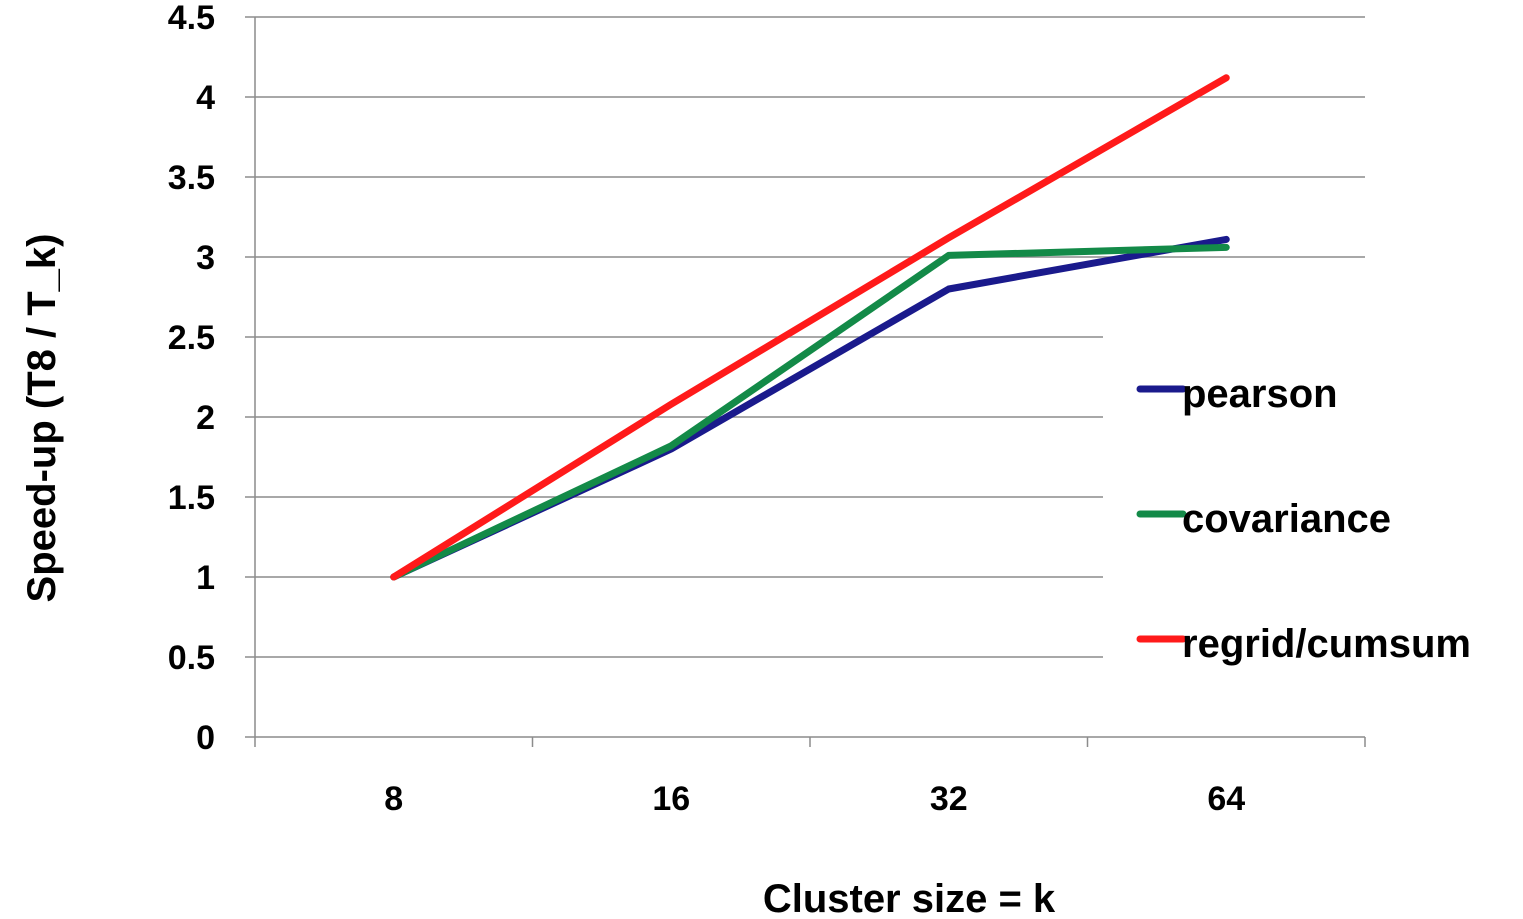  What do you see at coordinates (191, 18) in the screenshot?
I see `y-tick-label: 4.5` at bounding box center [191, 18].